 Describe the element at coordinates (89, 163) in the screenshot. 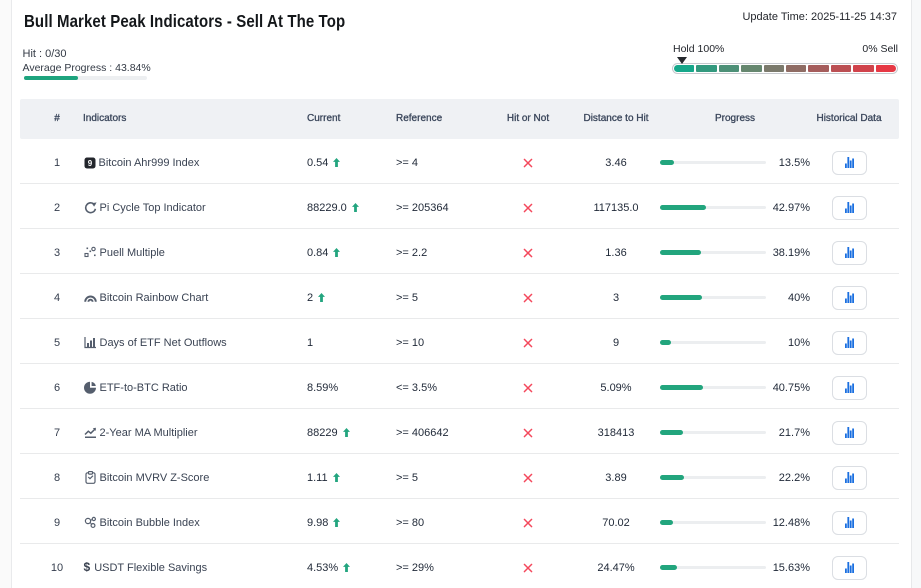

I see `svg-text: 9` at that location.